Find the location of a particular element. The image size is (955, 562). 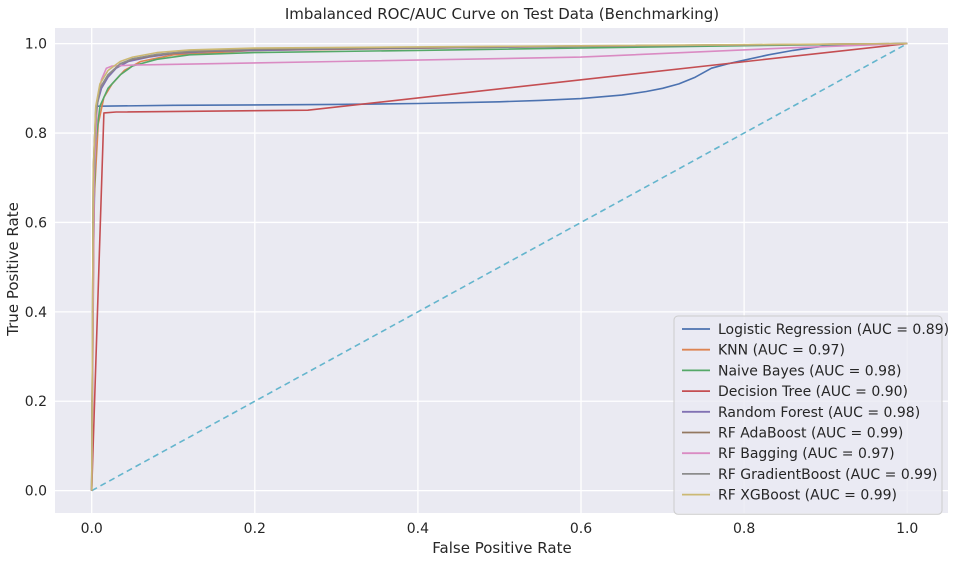

legend-entry: Random Forest (AUC = 0.98) is located at coordinates (819, 413).